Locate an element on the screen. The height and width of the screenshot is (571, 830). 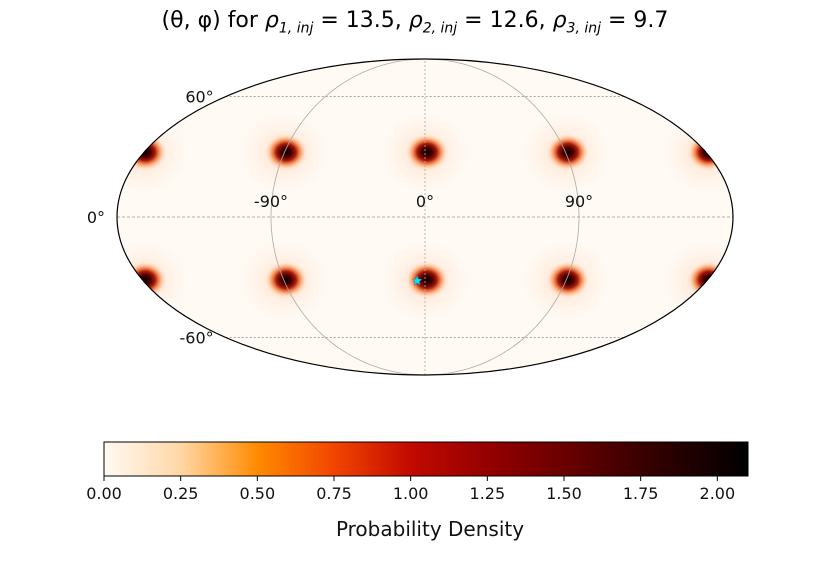
colorbar-label: Probability Density is located at coordinates (430, 529).